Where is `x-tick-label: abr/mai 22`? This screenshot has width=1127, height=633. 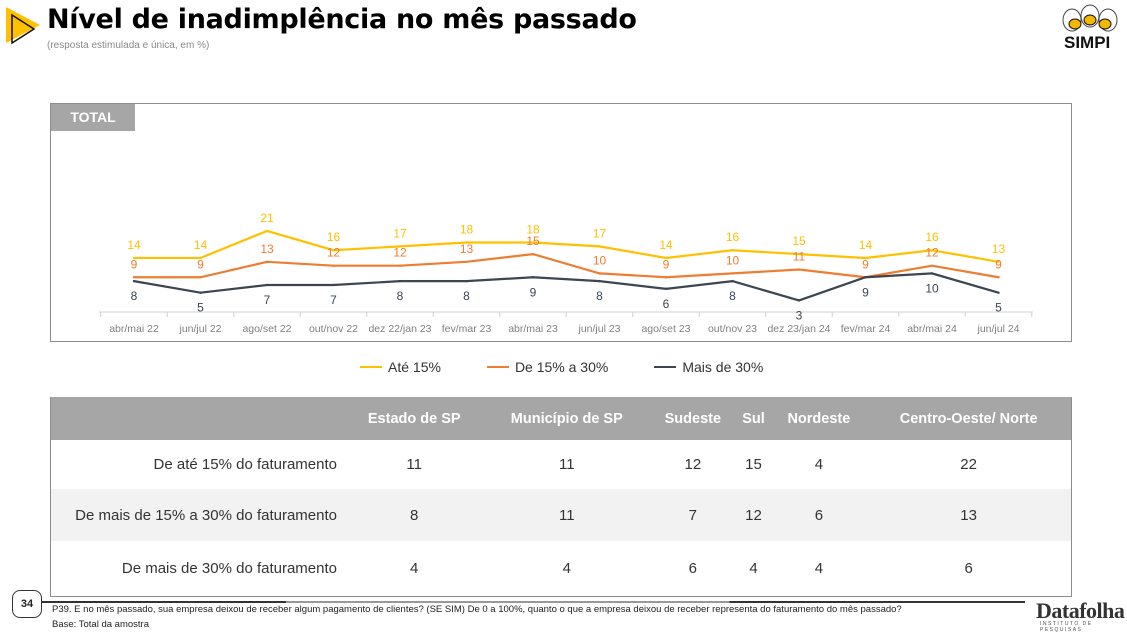
x-tick-label: abr/mai 22 is located at coordinates (134, 329).